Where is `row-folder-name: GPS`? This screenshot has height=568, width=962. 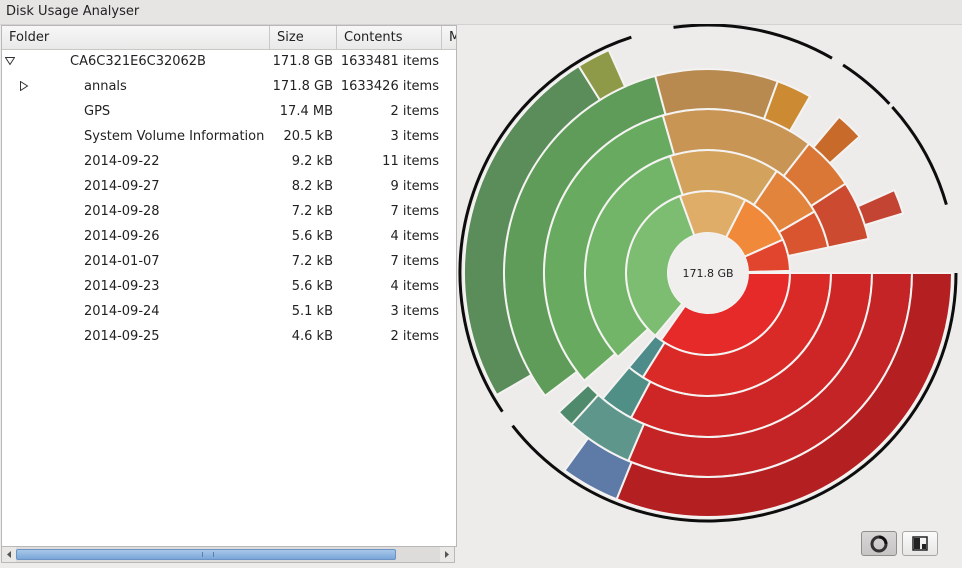
row-folder-name: GPS is located at coordinates (97, 111).